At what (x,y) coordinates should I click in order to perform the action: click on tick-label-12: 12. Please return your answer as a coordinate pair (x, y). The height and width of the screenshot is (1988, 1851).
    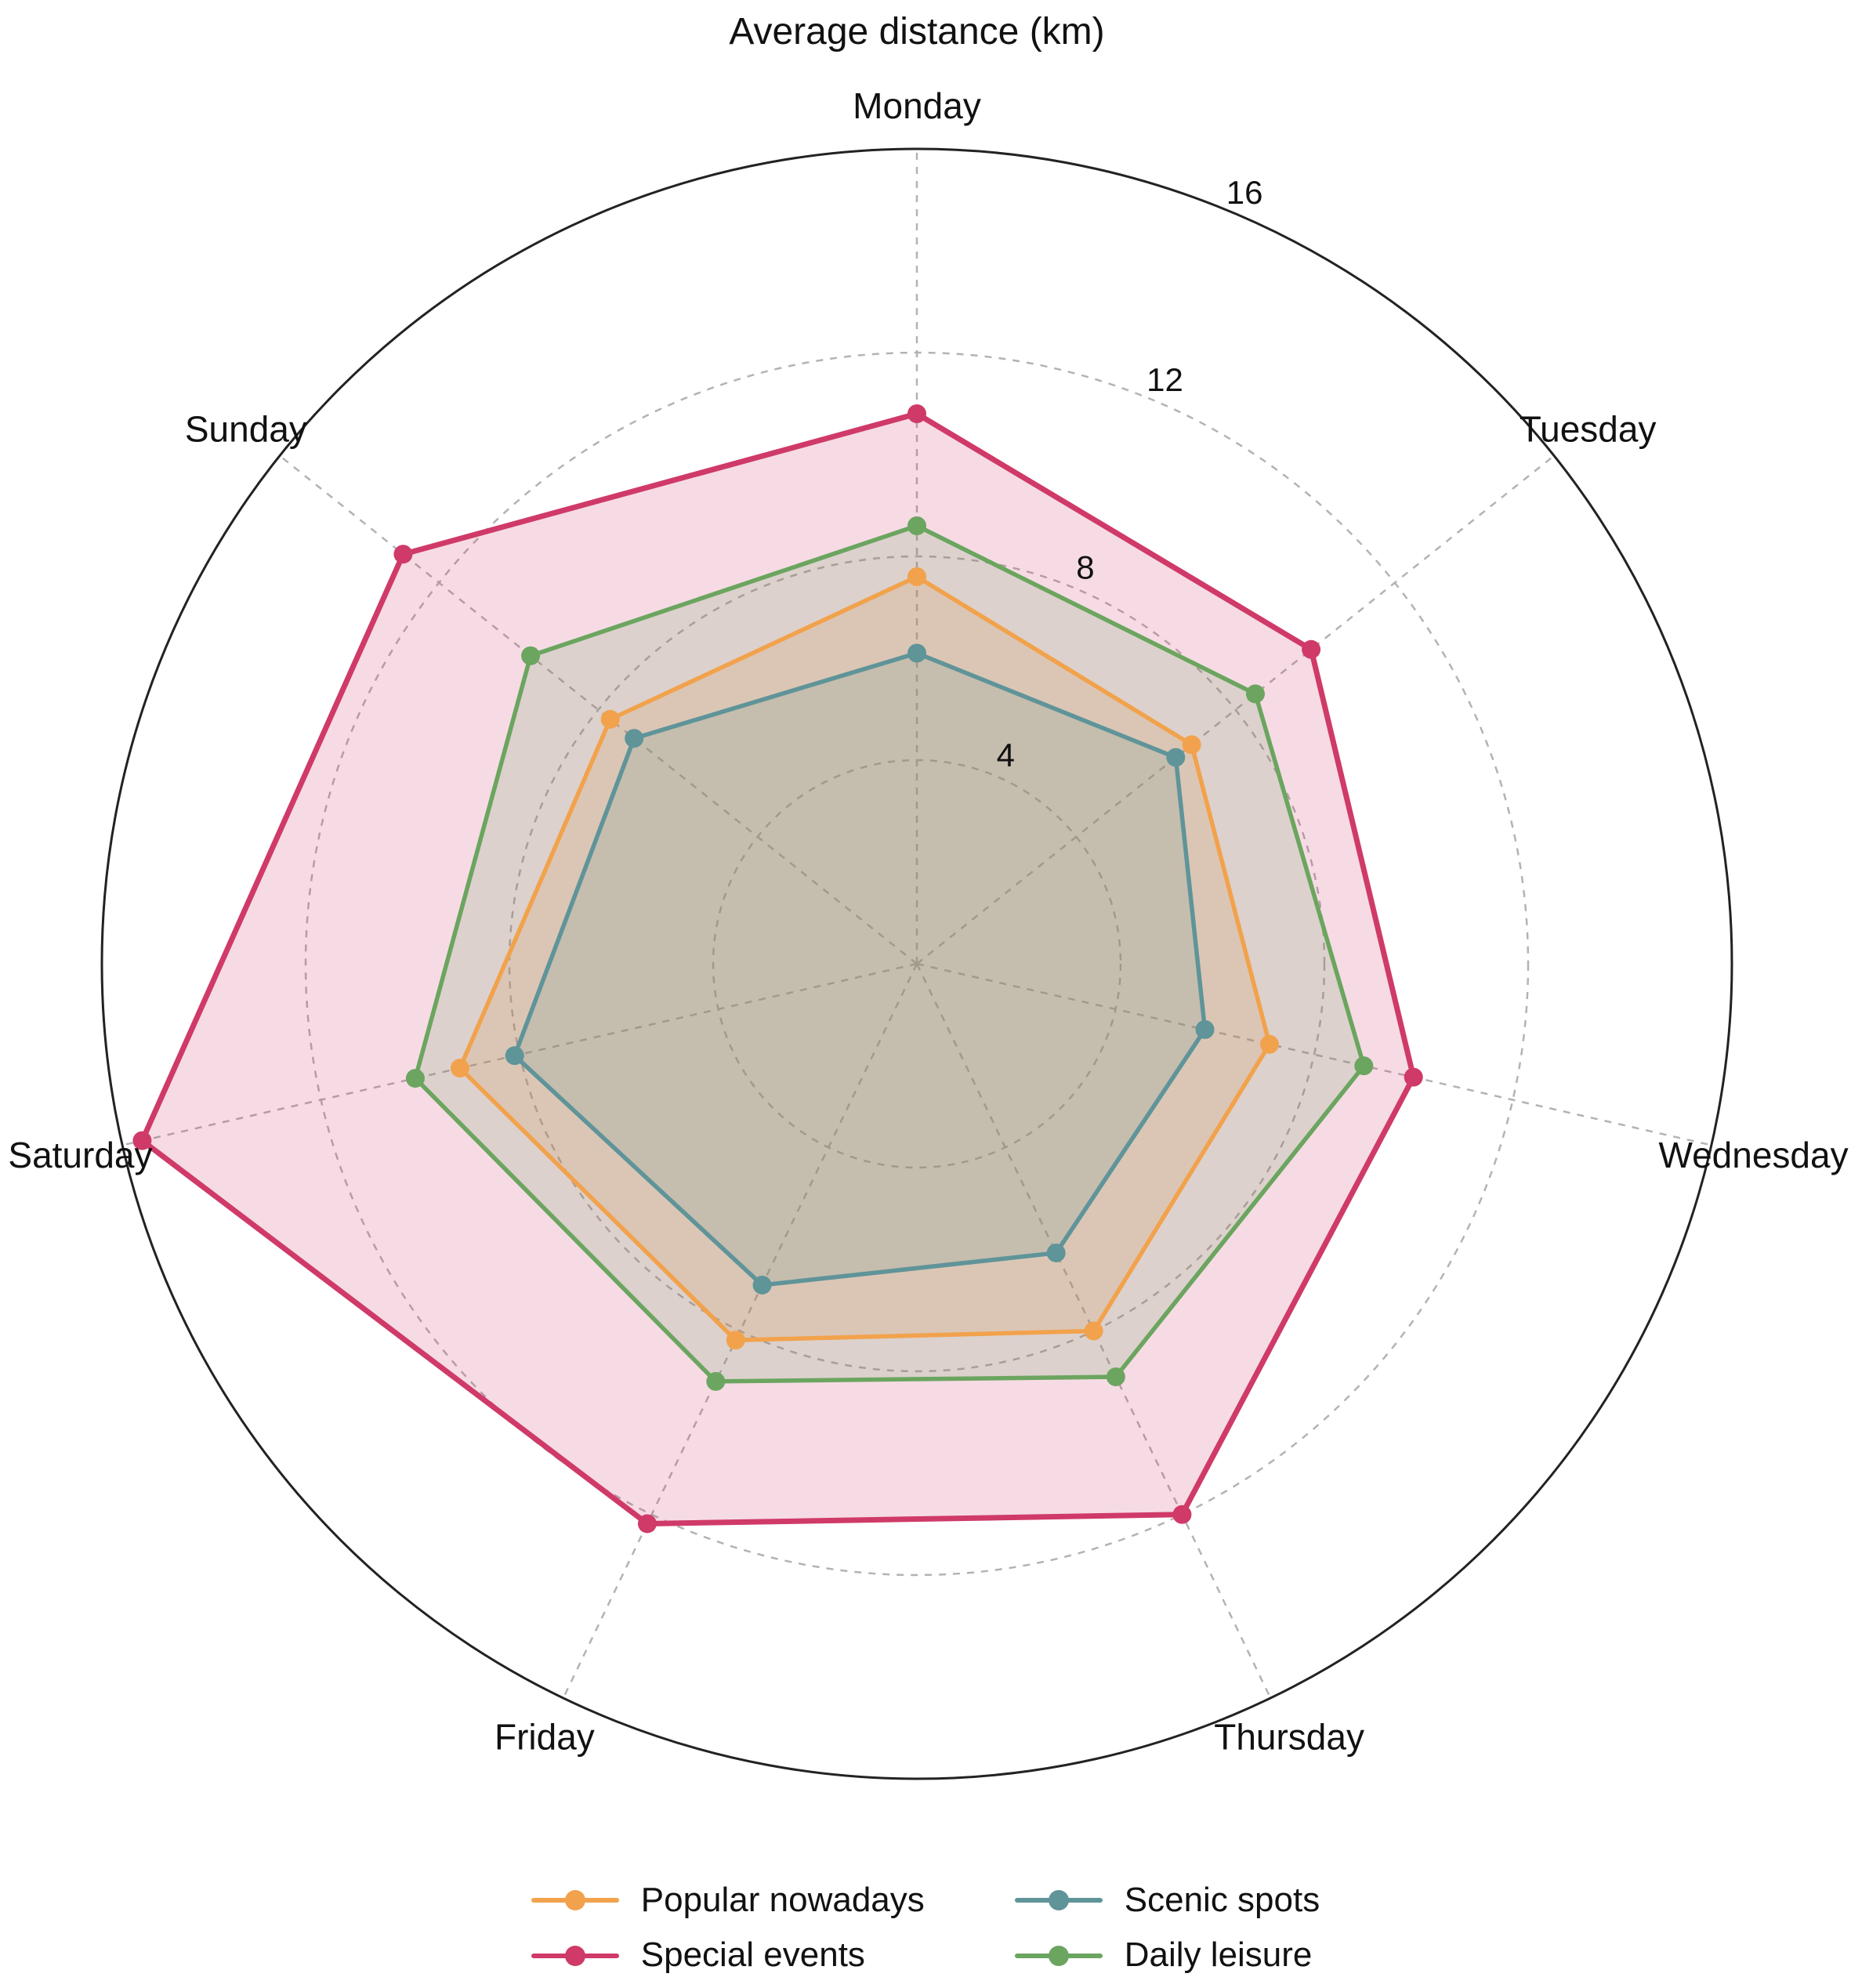
    Looking at the image, I should click on (1164, 379).